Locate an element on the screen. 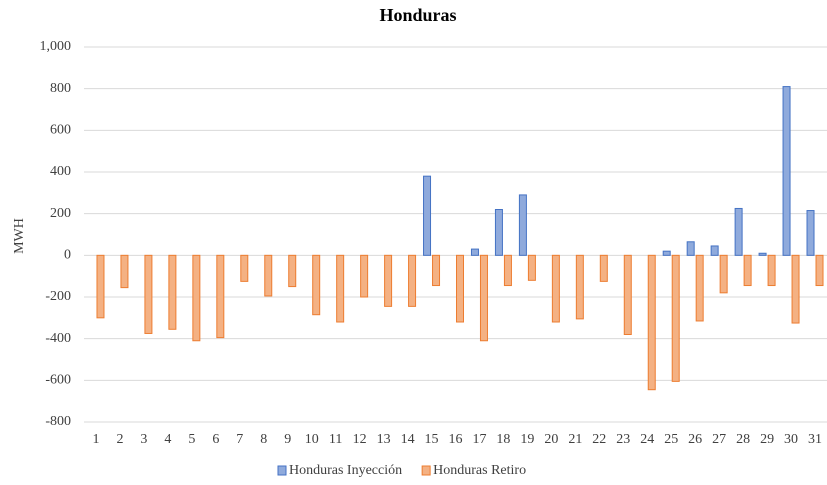  x-tick-label: 14 is located at coordinates (408, 439).